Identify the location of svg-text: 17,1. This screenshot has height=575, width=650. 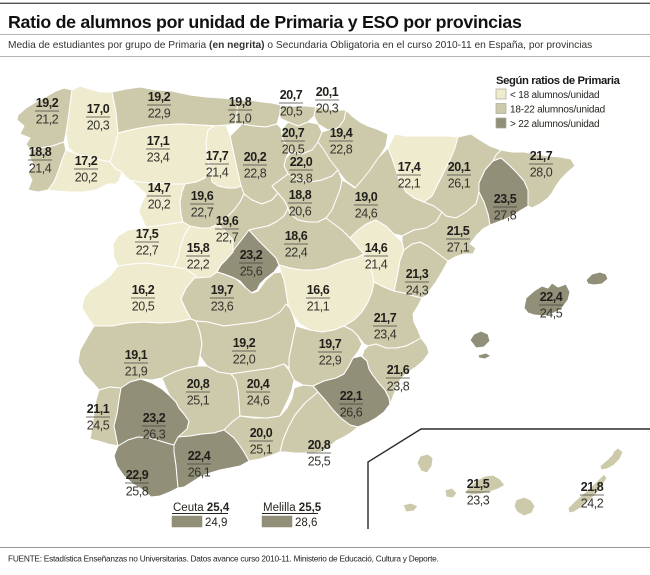
(158, 141).